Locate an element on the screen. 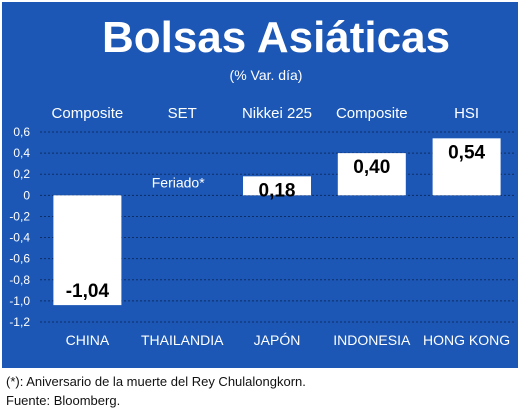 Image resolution: width=520 pixels, height=419 pixels. y-tick-label: 0,2 is located at coordinates (21, 174).